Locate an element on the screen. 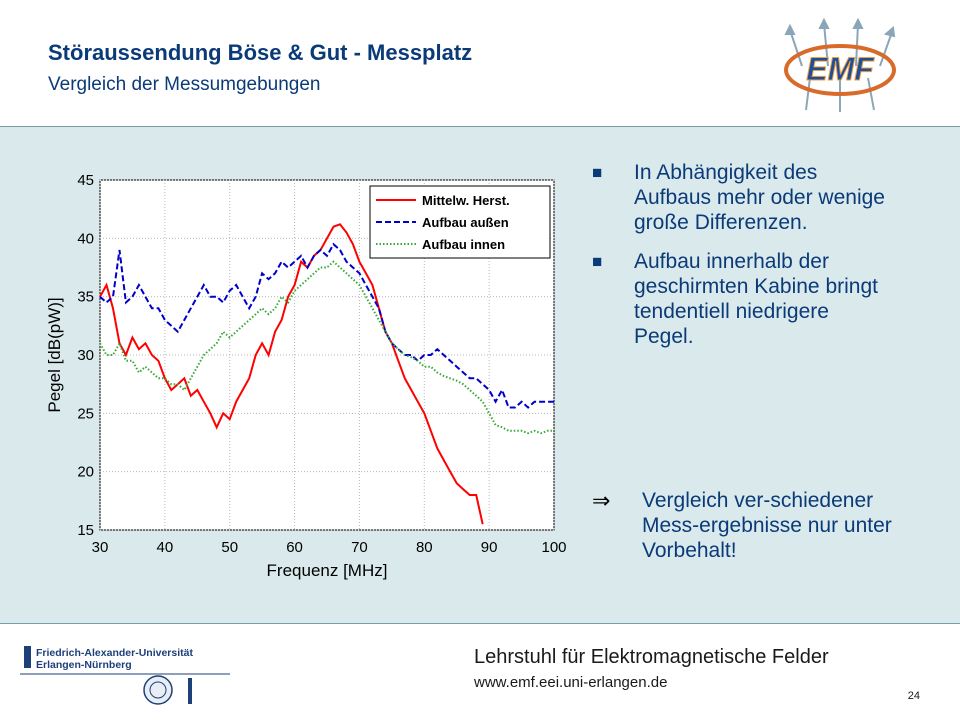  emf-logo-text: EMF is located at coordinates (840, 69).